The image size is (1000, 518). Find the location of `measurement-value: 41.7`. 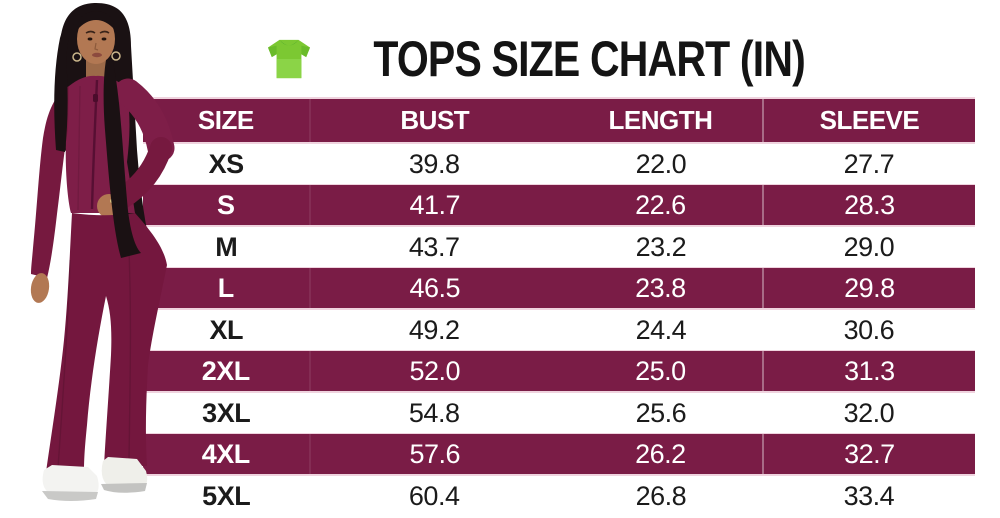

measurement-value: 41.7 is located at coordinates (435, 204).